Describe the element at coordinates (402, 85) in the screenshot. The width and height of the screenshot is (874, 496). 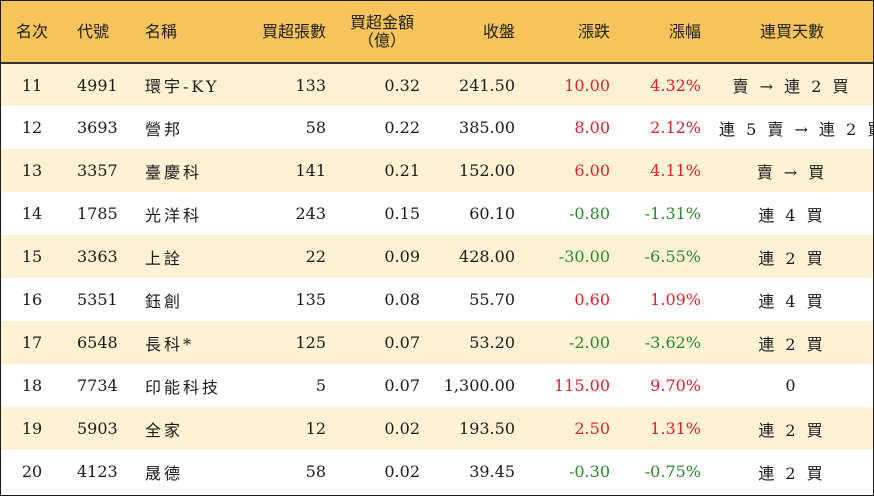
I see `cell-net-buy-amount: 0.32` at that location.